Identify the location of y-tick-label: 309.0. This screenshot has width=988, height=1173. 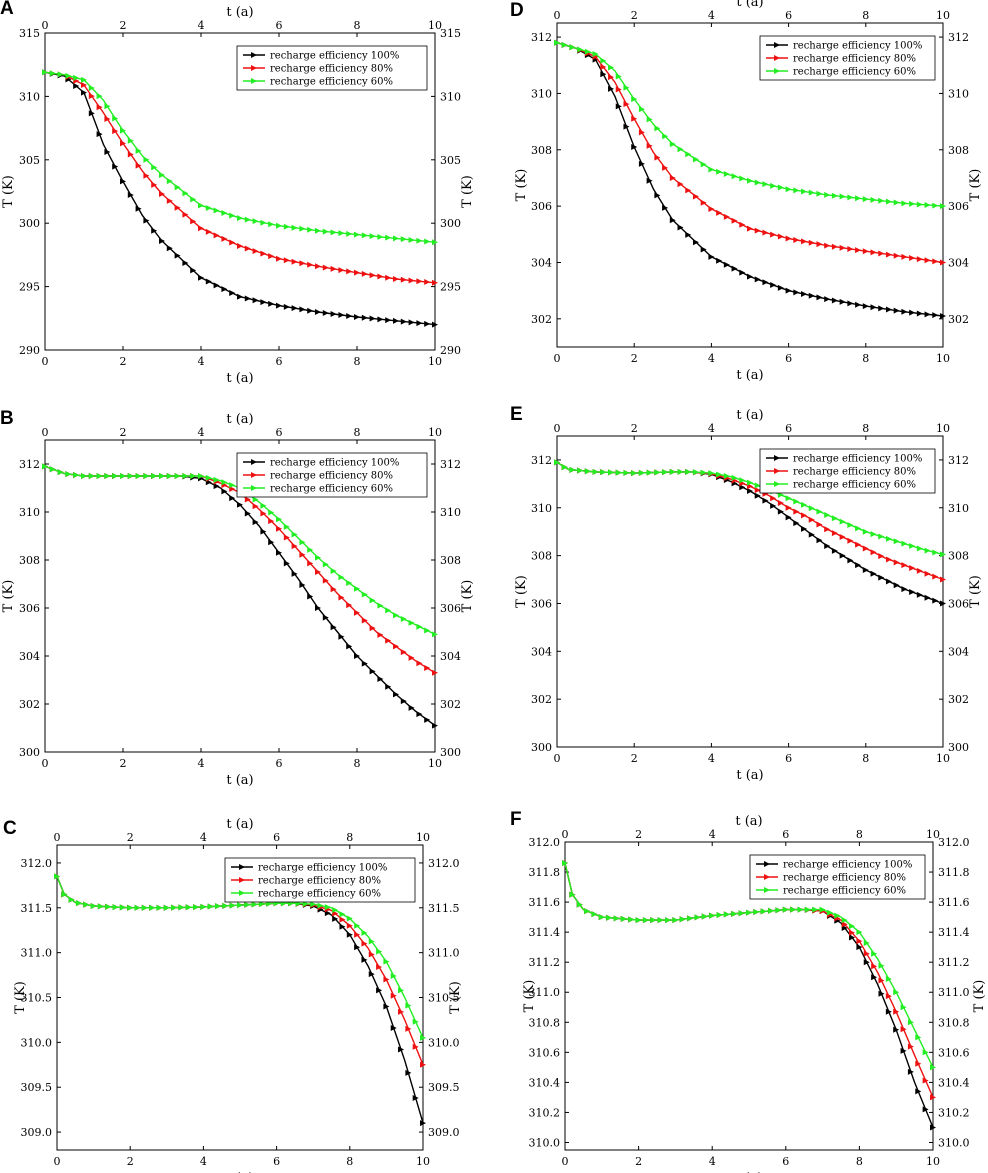
(37, 1132).